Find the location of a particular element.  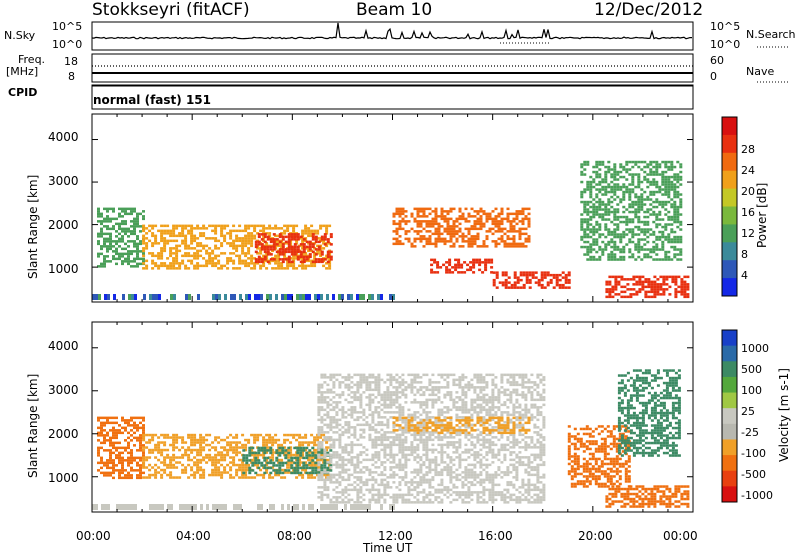

nsky-strip-frame is located at coordinates (392, 36).